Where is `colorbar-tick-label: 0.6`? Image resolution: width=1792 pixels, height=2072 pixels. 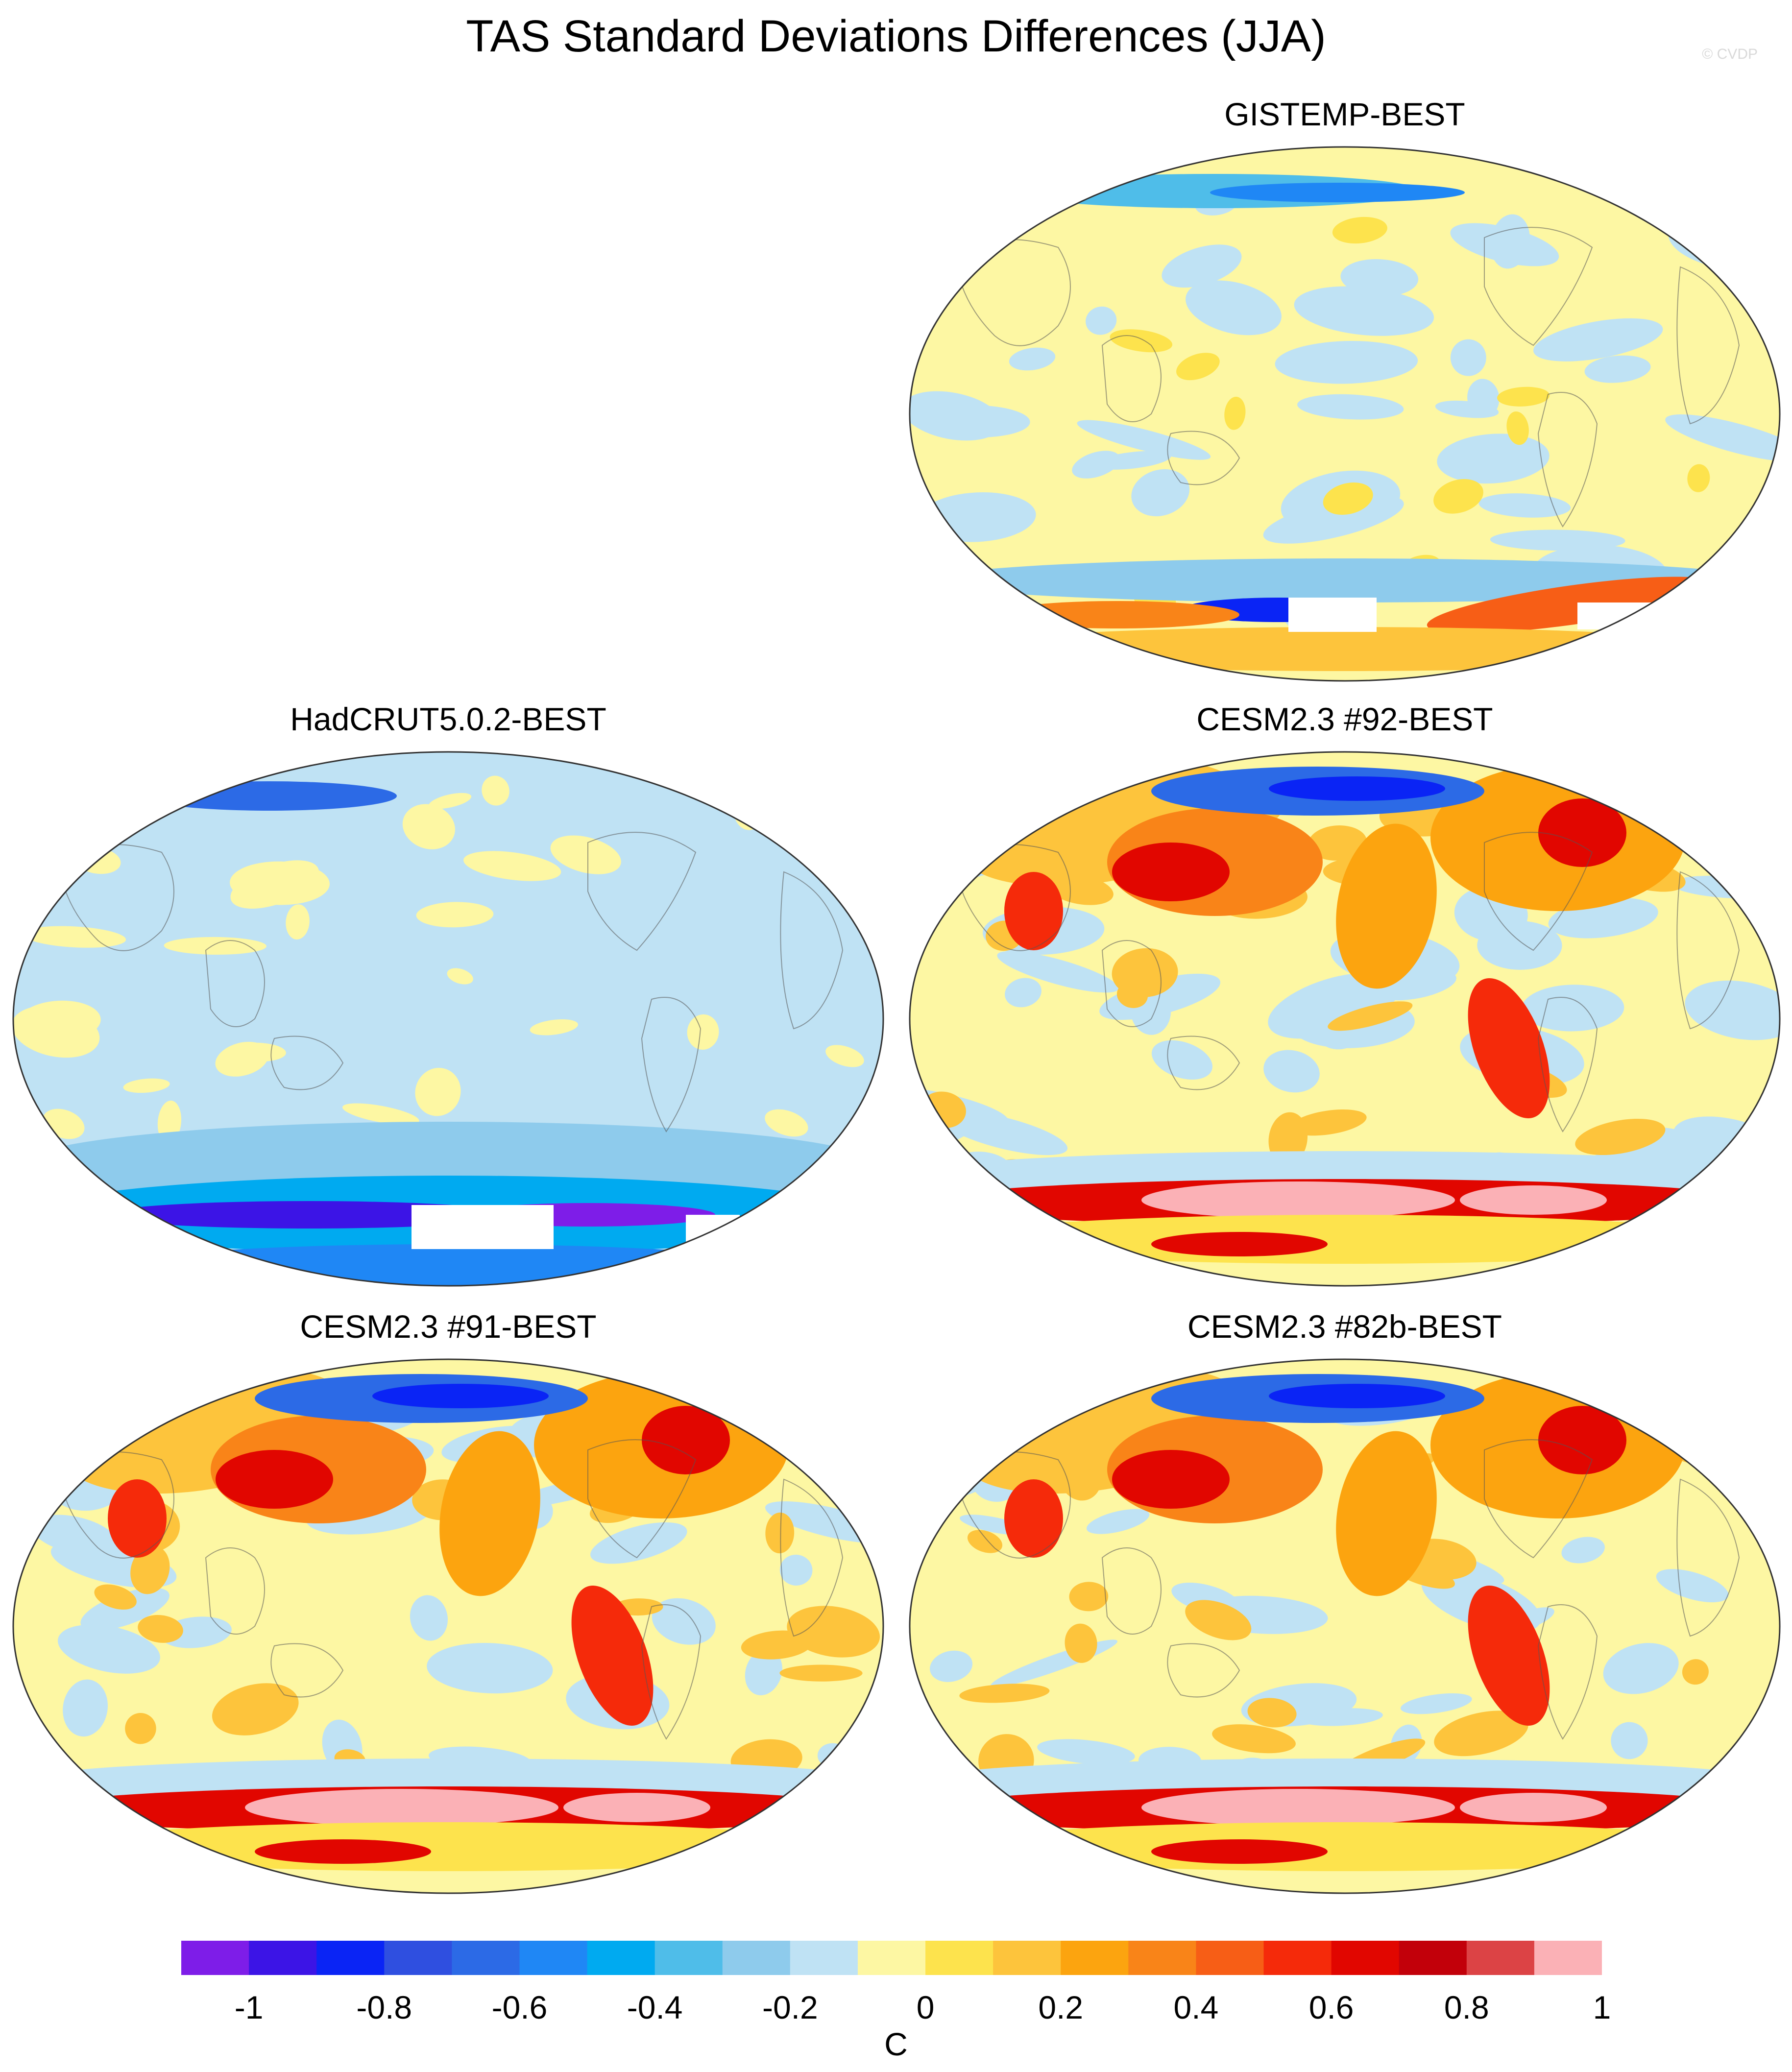
colorbar-tick-label: 0.6 is located at coordinates (1331, 2007).